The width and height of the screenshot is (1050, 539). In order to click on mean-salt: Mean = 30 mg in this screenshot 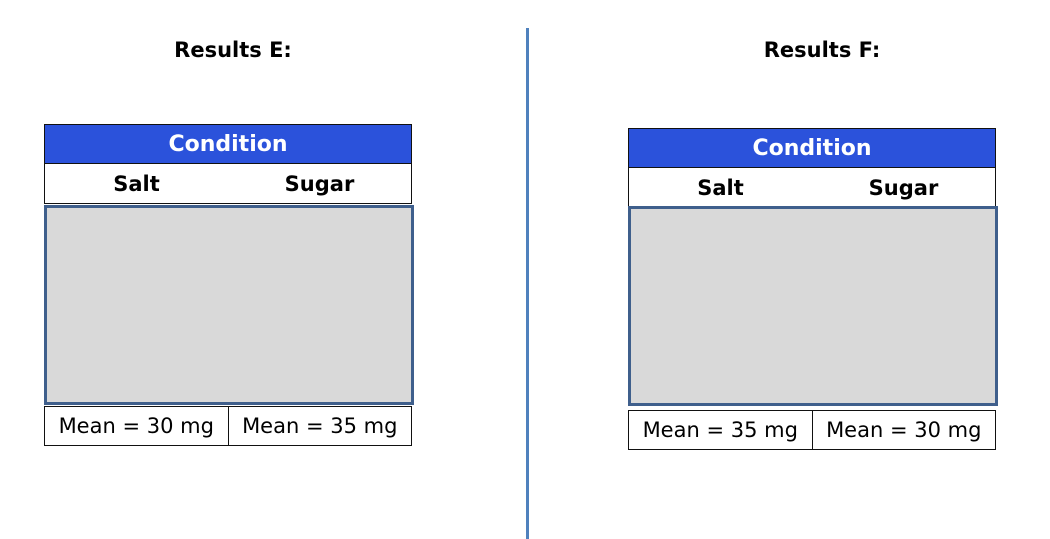, I will do `click(136, 426)`.